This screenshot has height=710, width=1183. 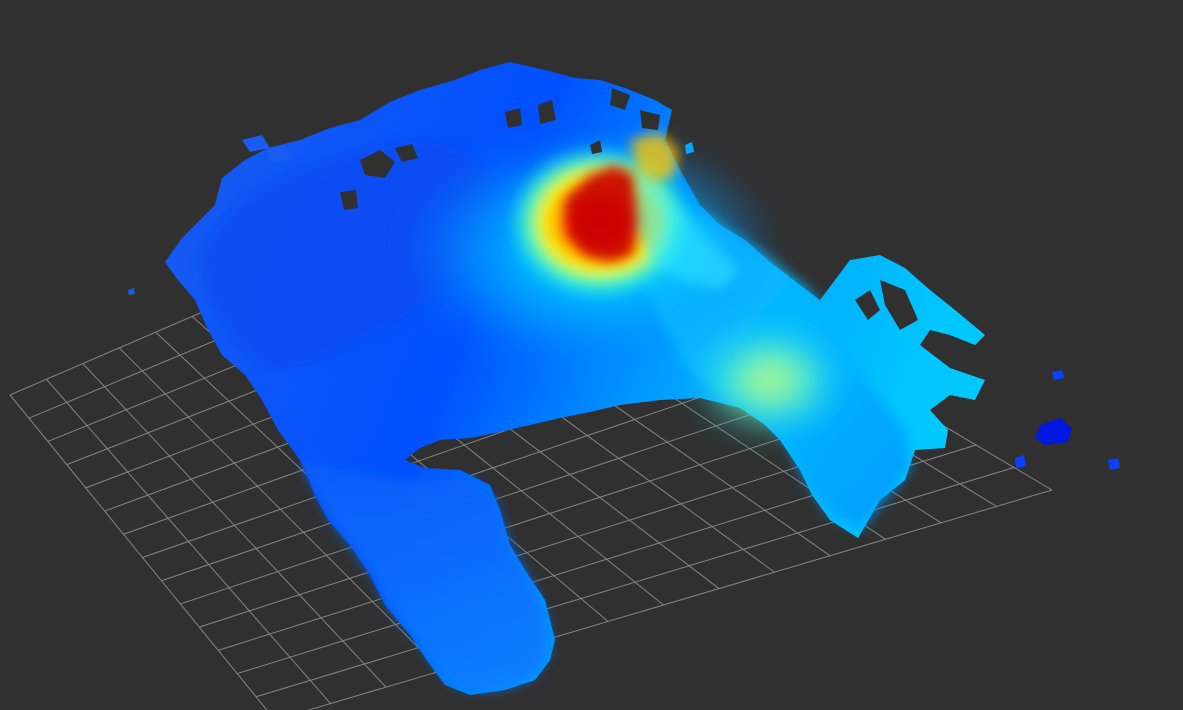 What do you see at coordinates (601, 213) in the screenshot?
I see `cloud-hotspot-core` at bounding box center [601, 213].